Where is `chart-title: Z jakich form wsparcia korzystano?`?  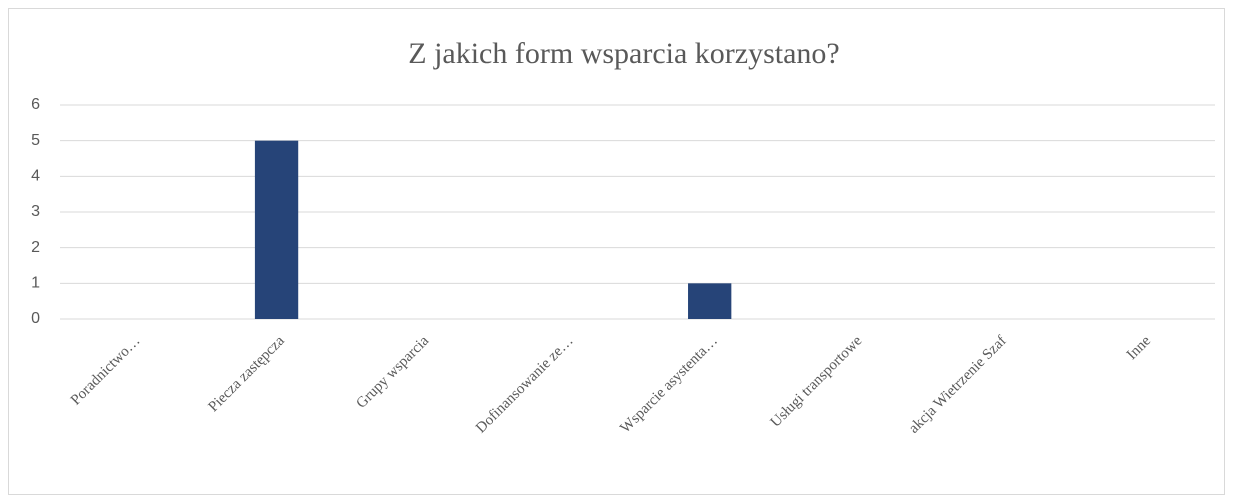 chart-title: Z jakich form wsparcia korzystano? is located at coordinates (624, 53).